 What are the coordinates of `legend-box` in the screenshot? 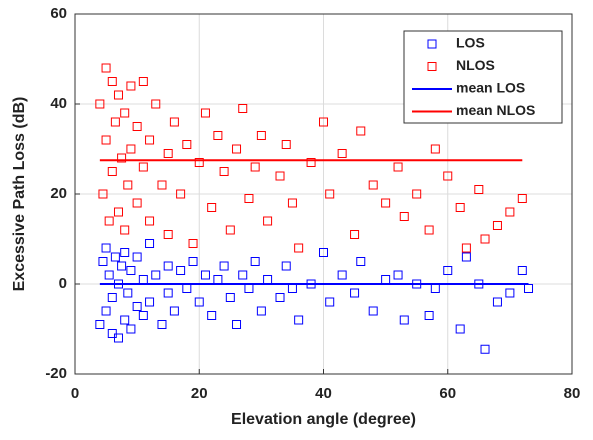 It's located at (483, 77).